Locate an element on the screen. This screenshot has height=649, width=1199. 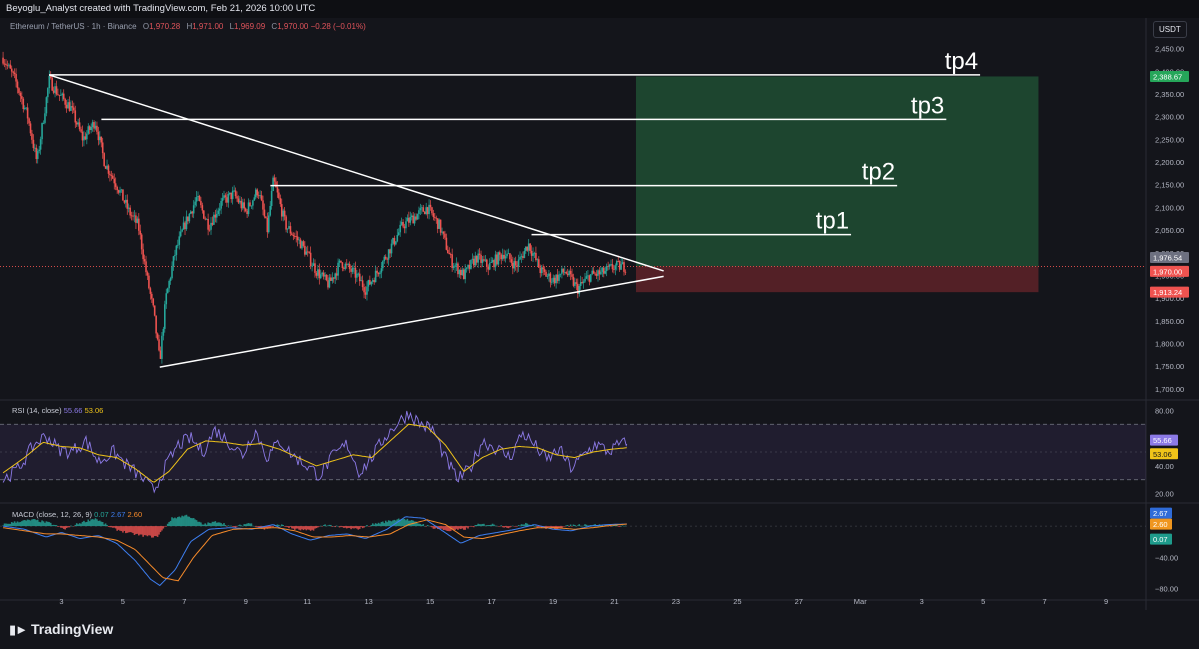
ohlc-high: 1,971.00 is located at coordinates (208, 26).